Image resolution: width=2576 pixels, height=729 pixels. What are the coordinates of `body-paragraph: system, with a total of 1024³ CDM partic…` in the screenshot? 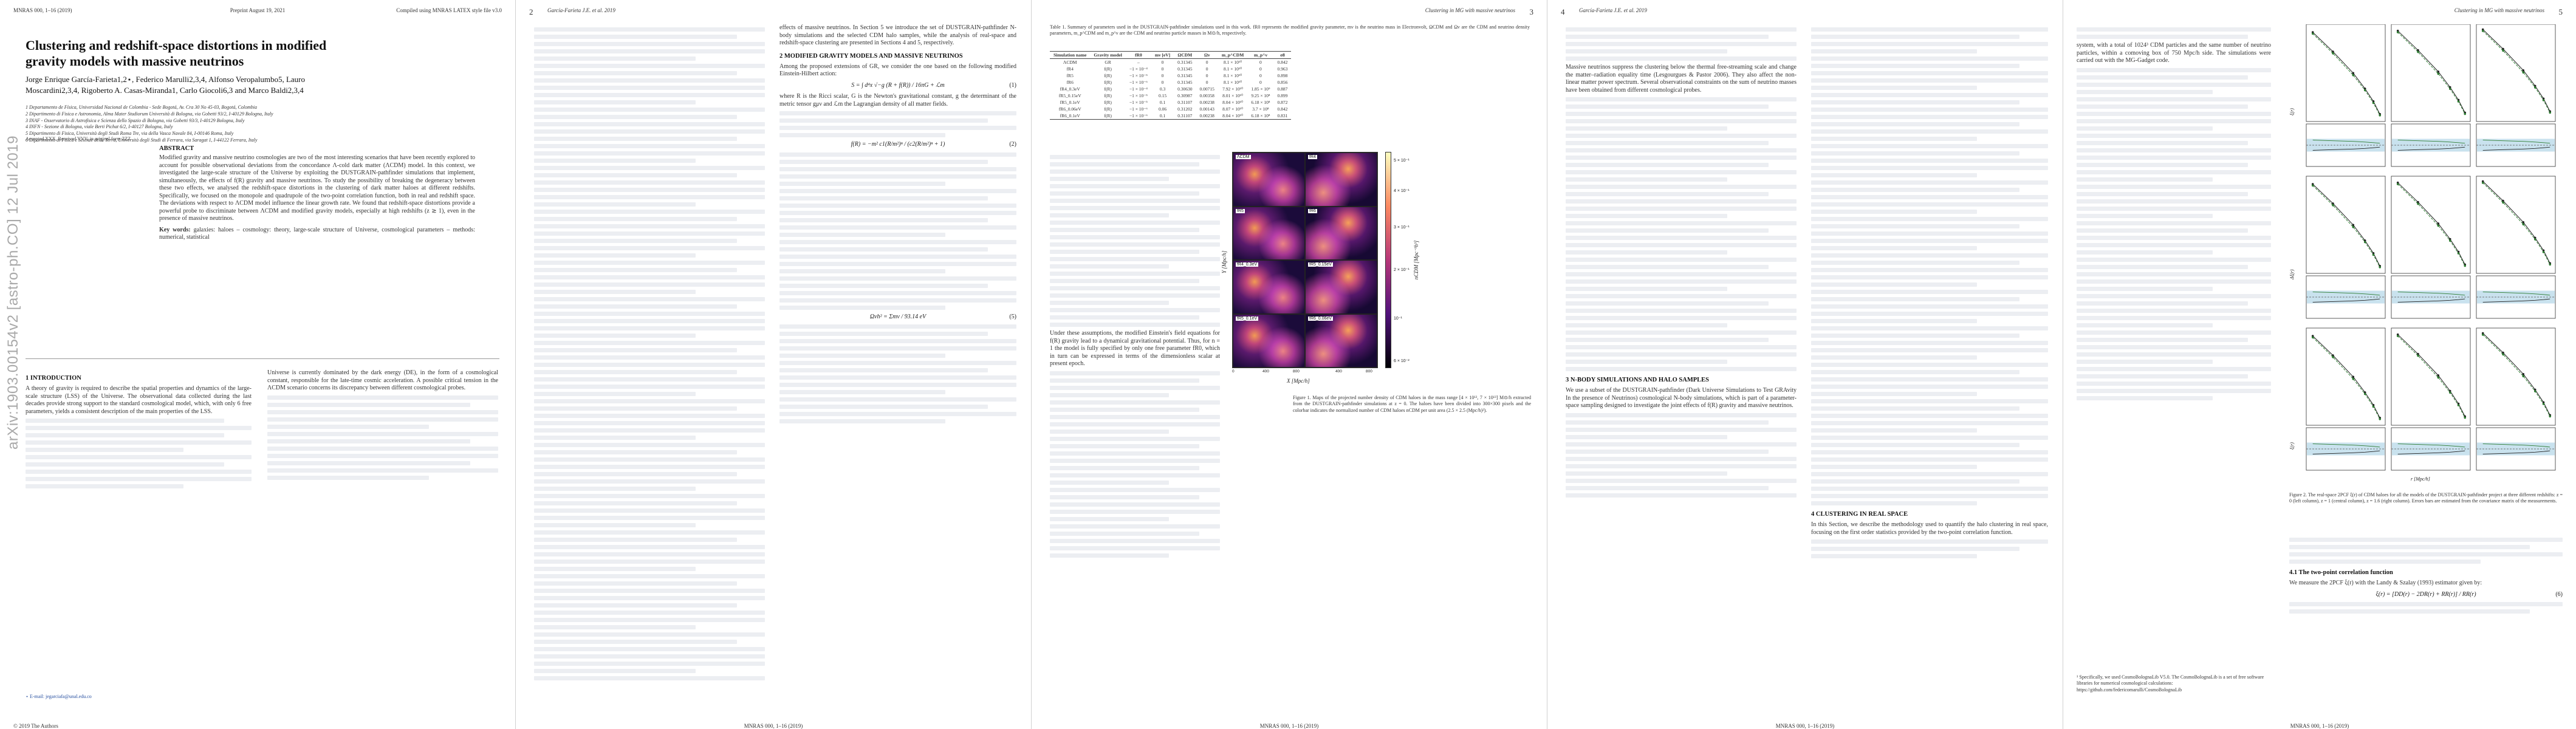 It's located at (2174, 53).